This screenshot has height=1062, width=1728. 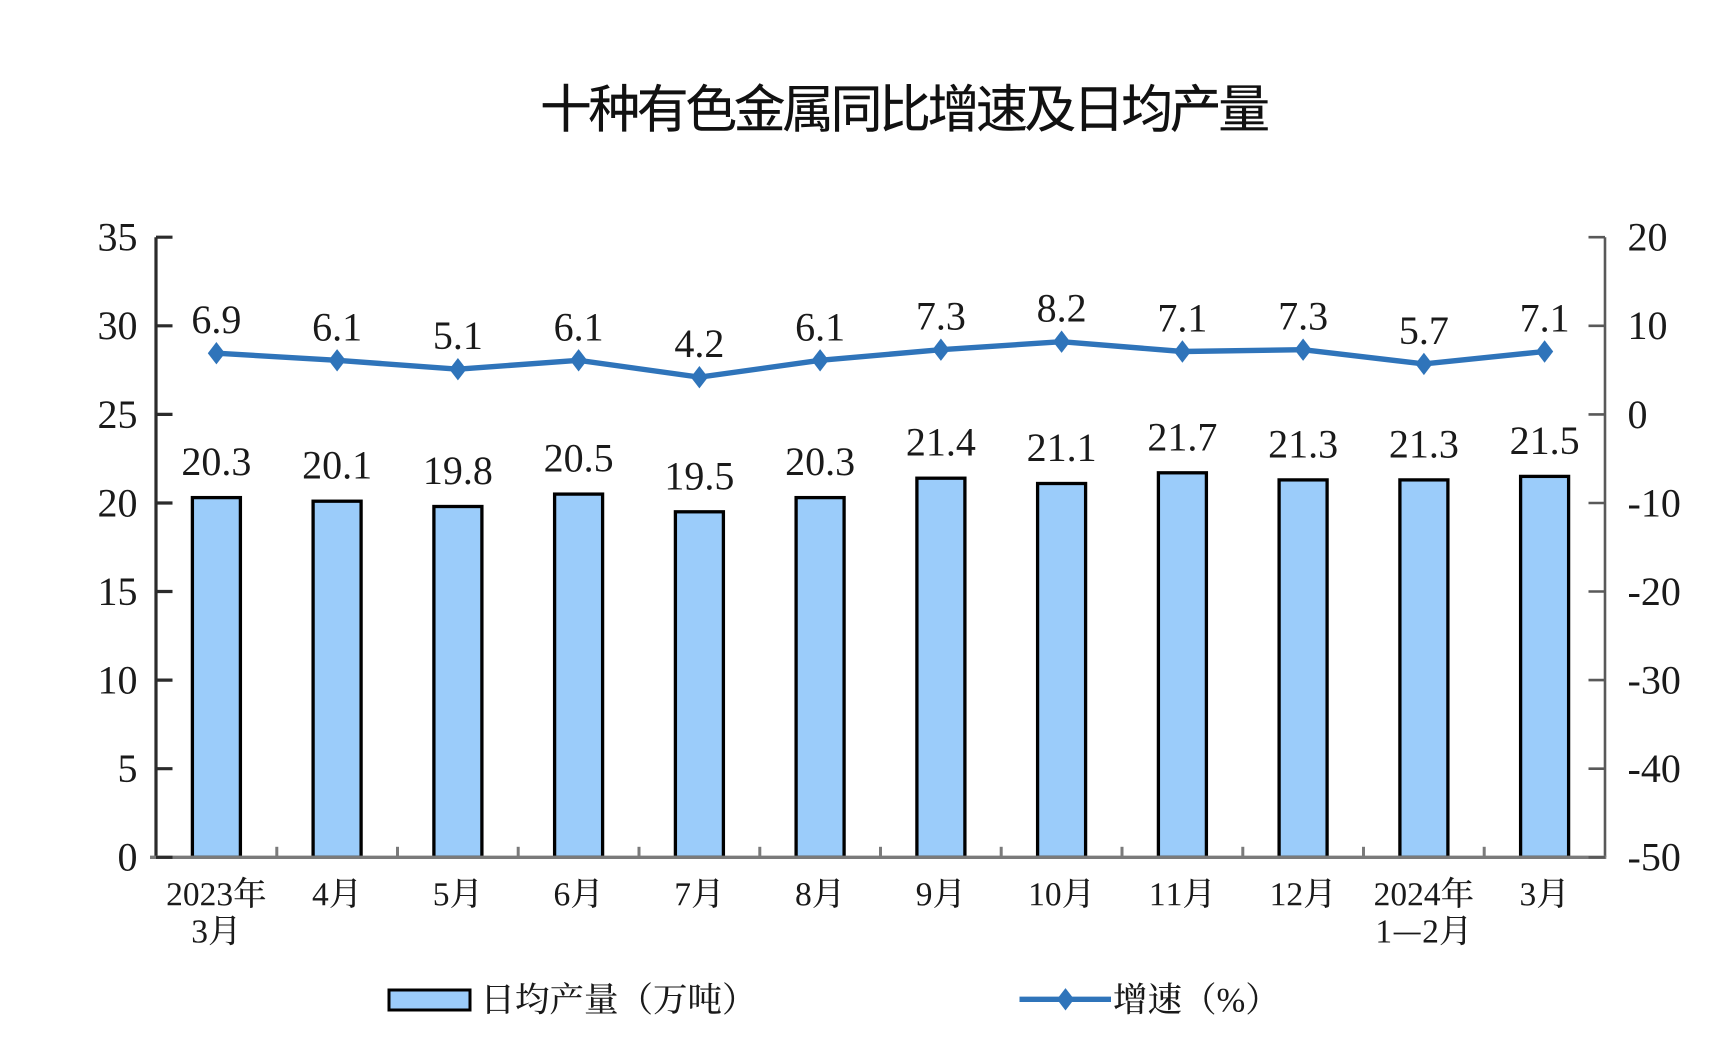 What do you see at coordinates (699, 343) in the screenshot?
I see `svg-text: 4.2` at bounding box center [699, 343].